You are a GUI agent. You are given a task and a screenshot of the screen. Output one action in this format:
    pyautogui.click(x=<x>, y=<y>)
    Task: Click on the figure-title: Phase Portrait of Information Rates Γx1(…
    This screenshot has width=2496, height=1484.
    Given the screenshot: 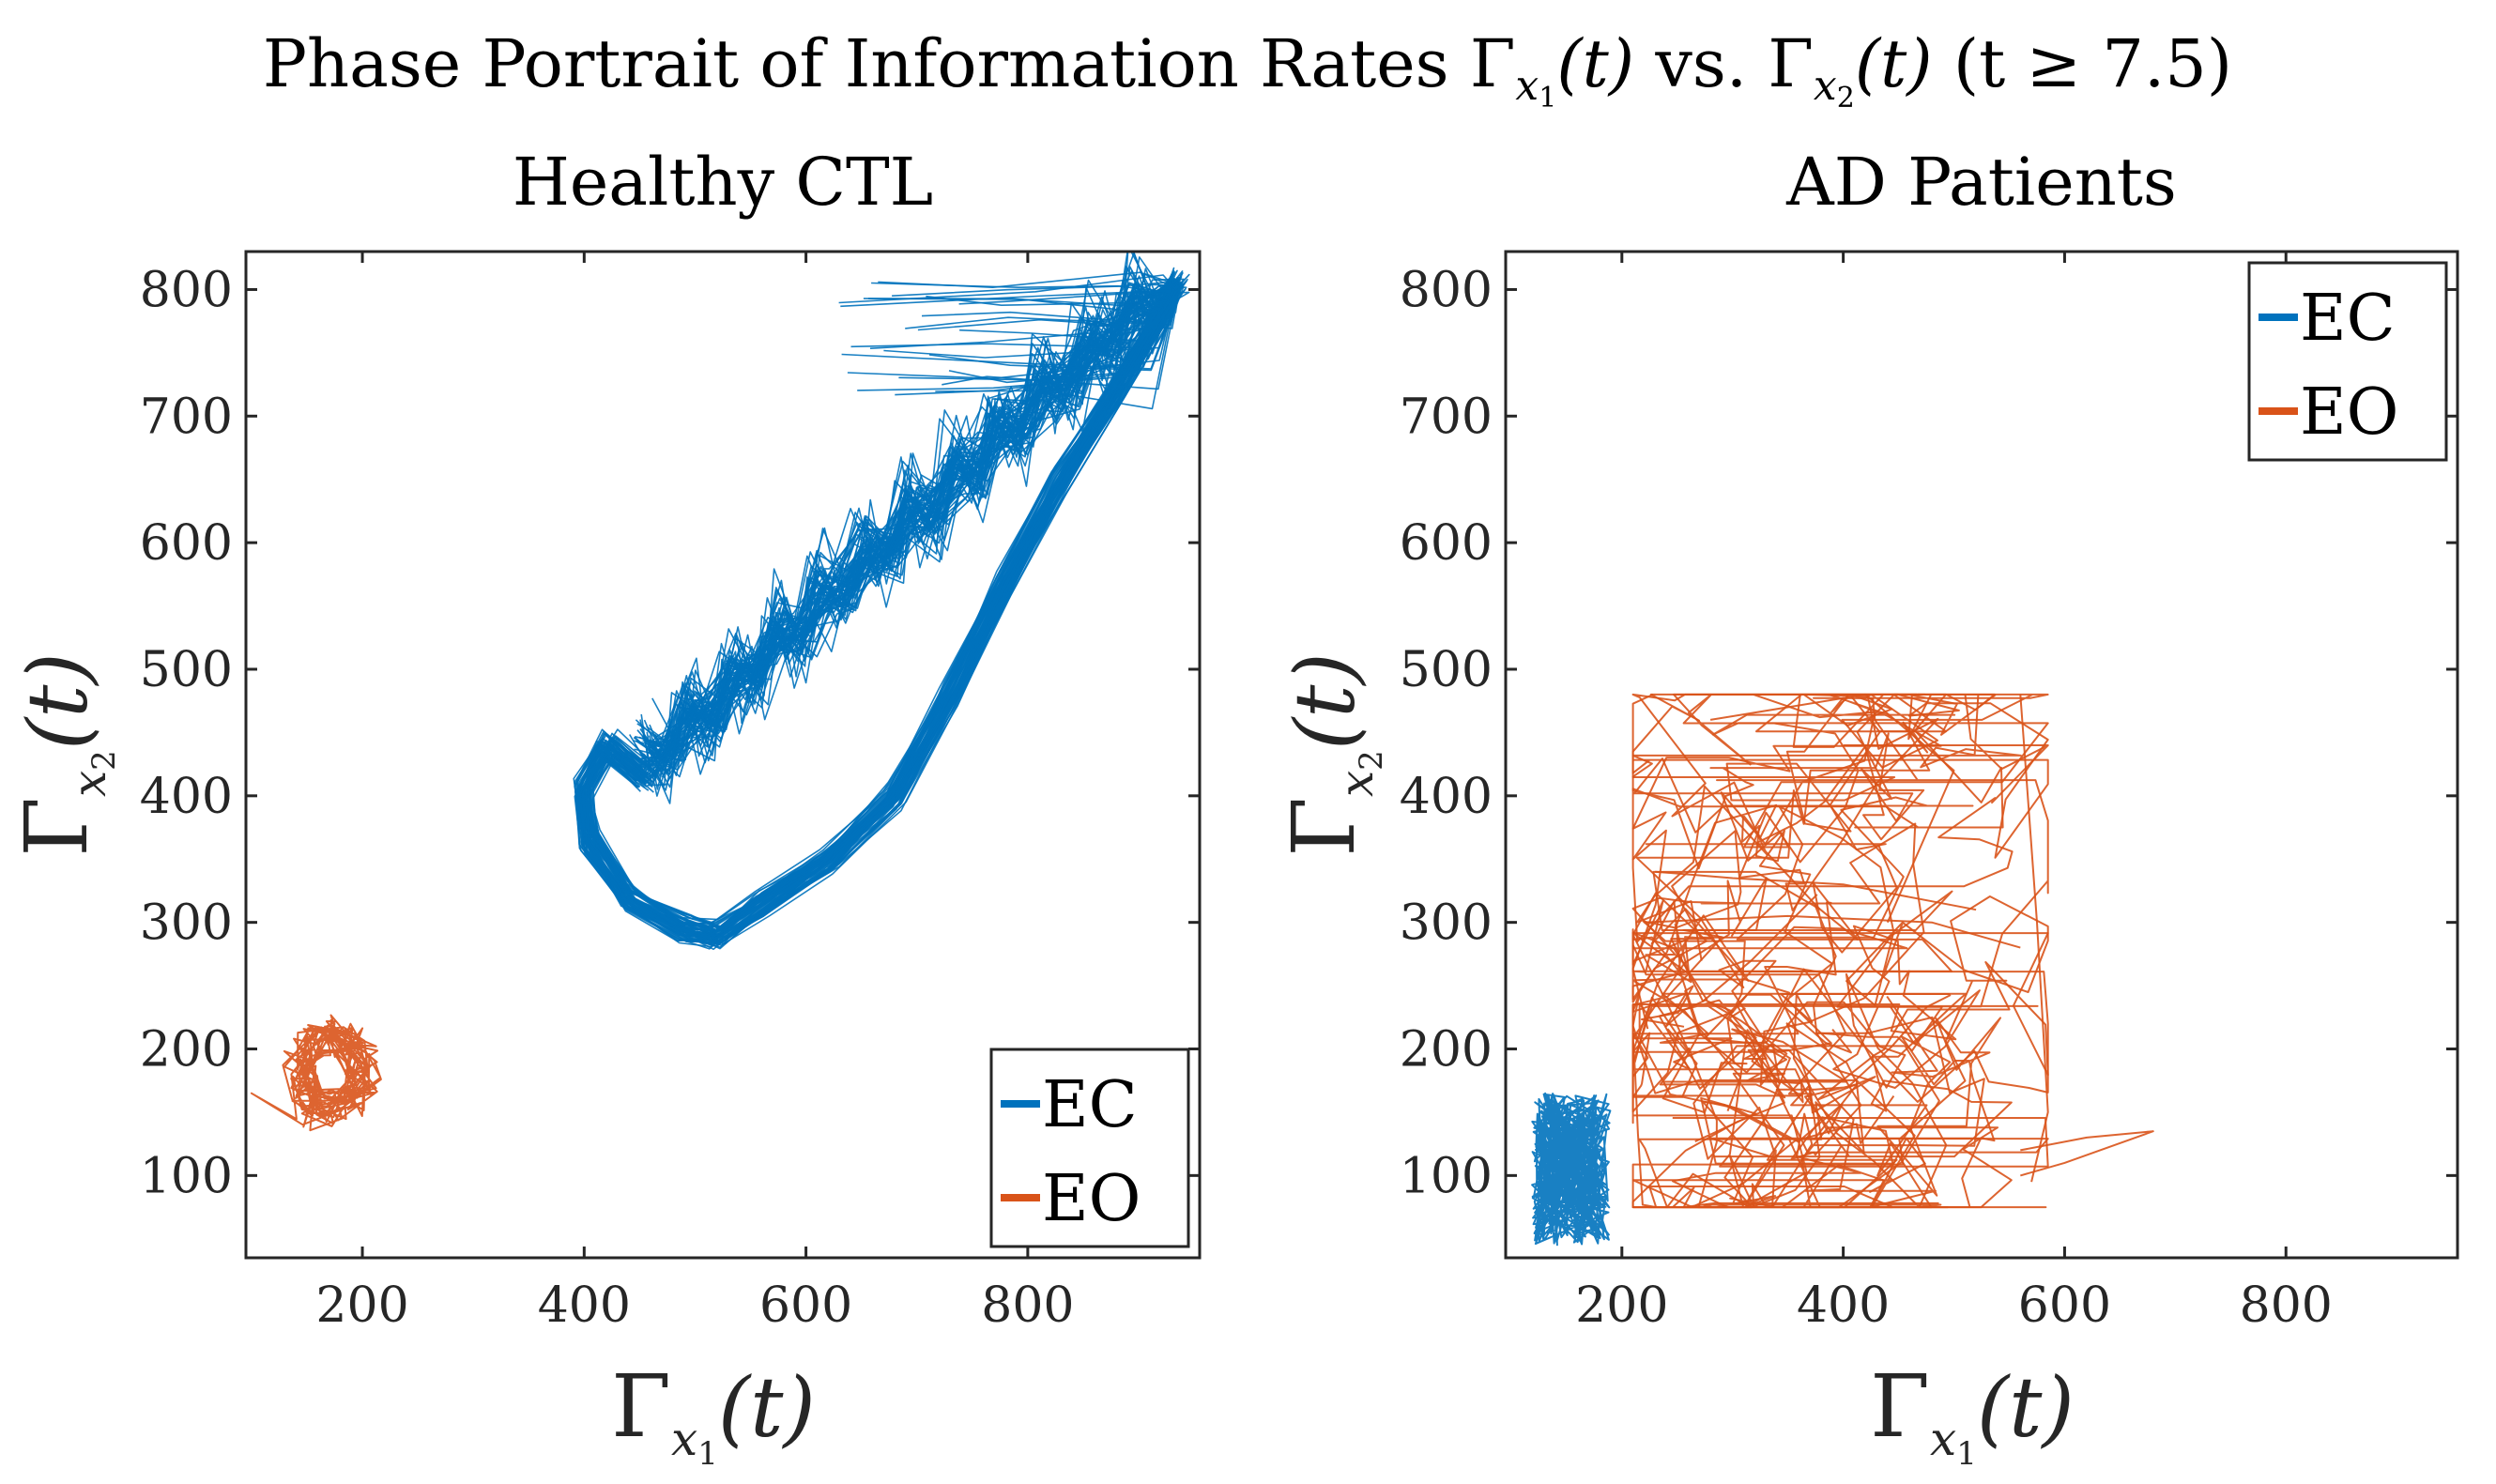 What is the action you would take?
    pyautogui.click(x=1248, y=70)
    